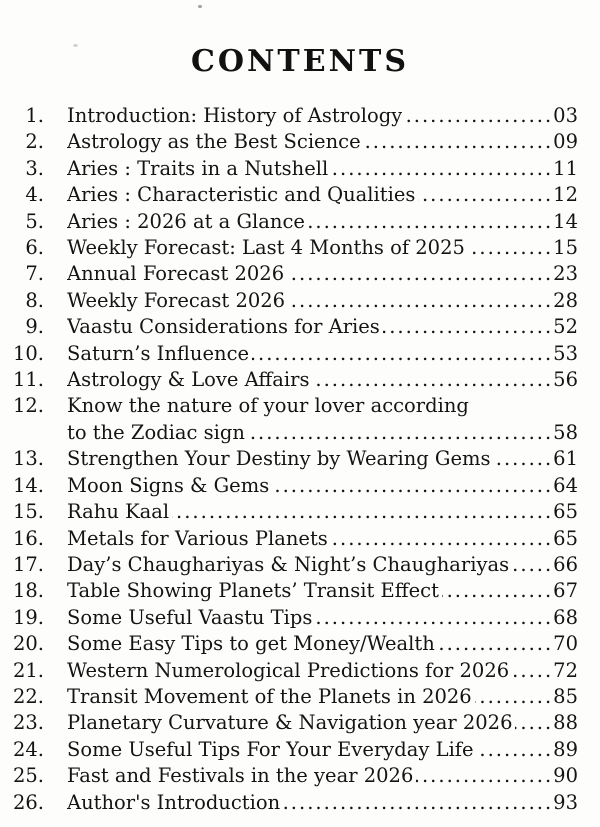  I want to click on entry-page-number: 89, so click(565, 749).